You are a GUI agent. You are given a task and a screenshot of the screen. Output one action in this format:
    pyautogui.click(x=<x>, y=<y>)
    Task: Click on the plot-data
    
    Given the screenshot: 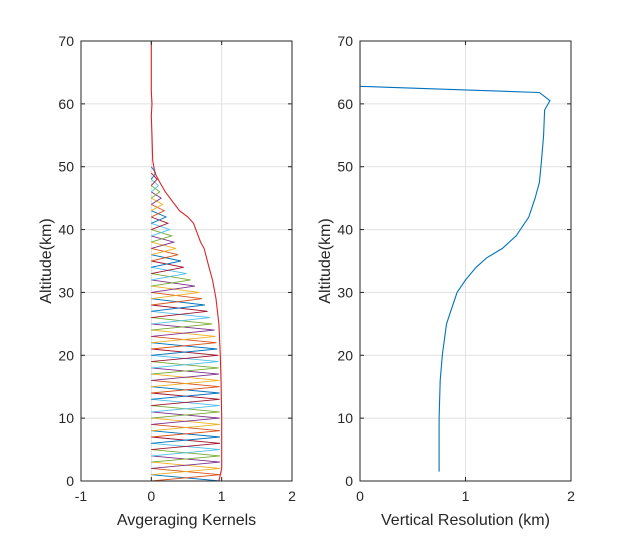 What is the action you would take?
    pyautogui.click(x=186, y=261)
    